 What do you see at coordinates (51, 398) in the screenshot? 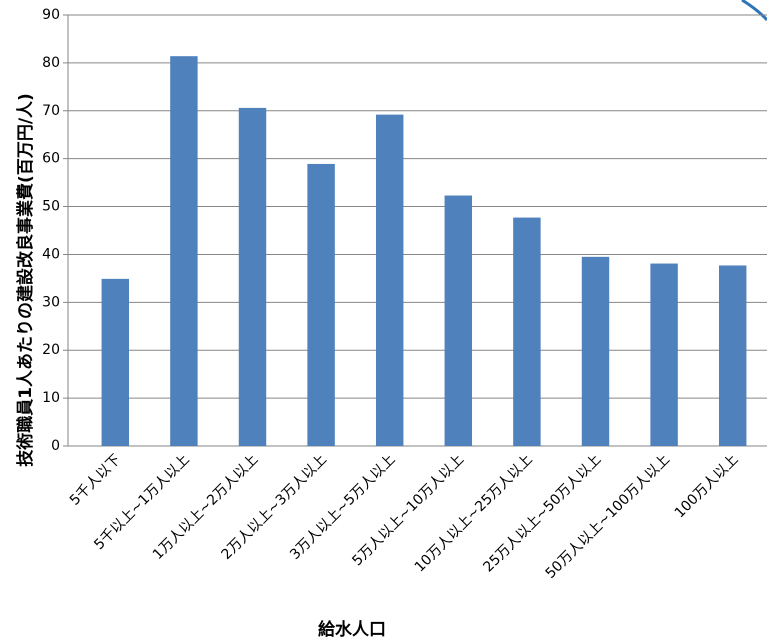
I see `y-tick-label: 10` at bounding box center [51, 398].